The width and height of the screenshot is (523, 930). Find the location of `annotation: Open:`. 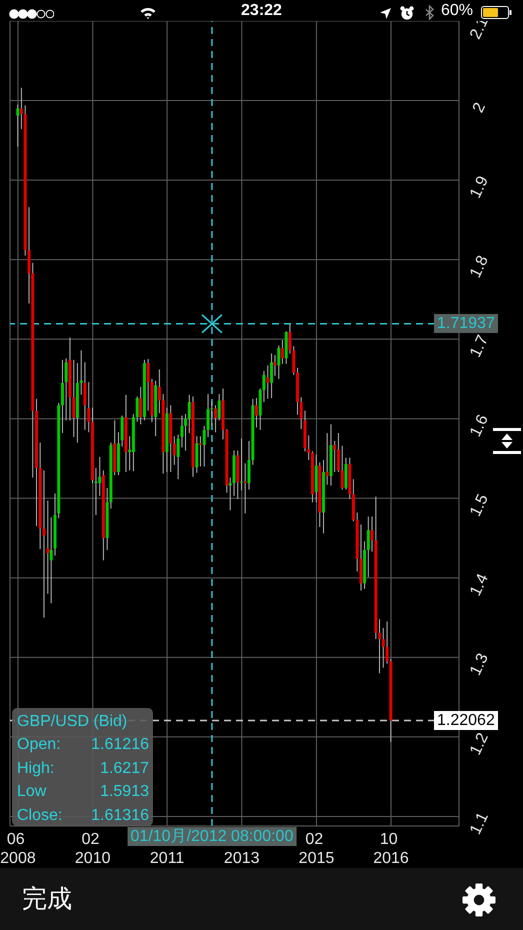

annotation: Open: is located at coordinates (39, 745).